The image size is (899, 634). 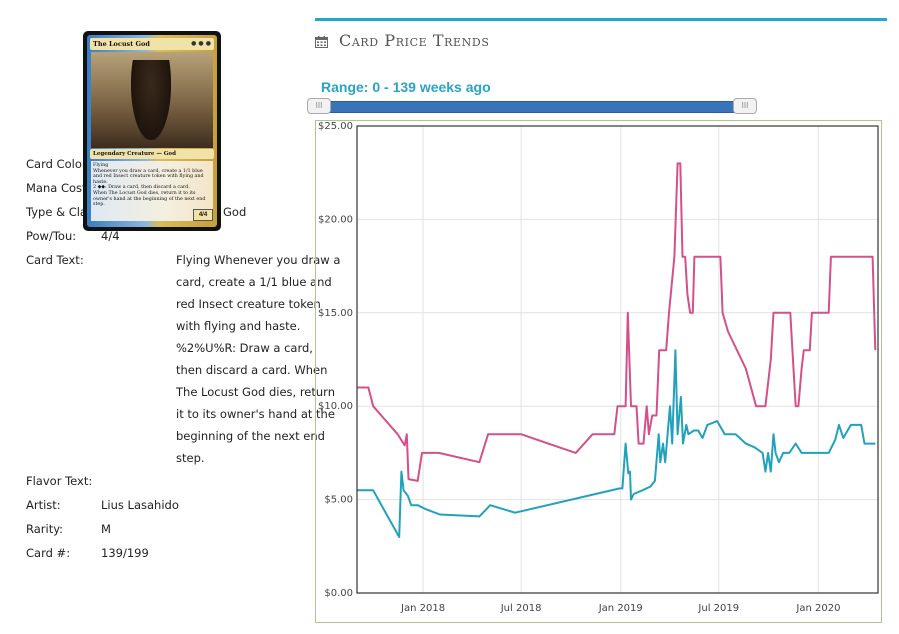 I want to click on x-tick-label: Jul 2019, so click(x=718, y=608).